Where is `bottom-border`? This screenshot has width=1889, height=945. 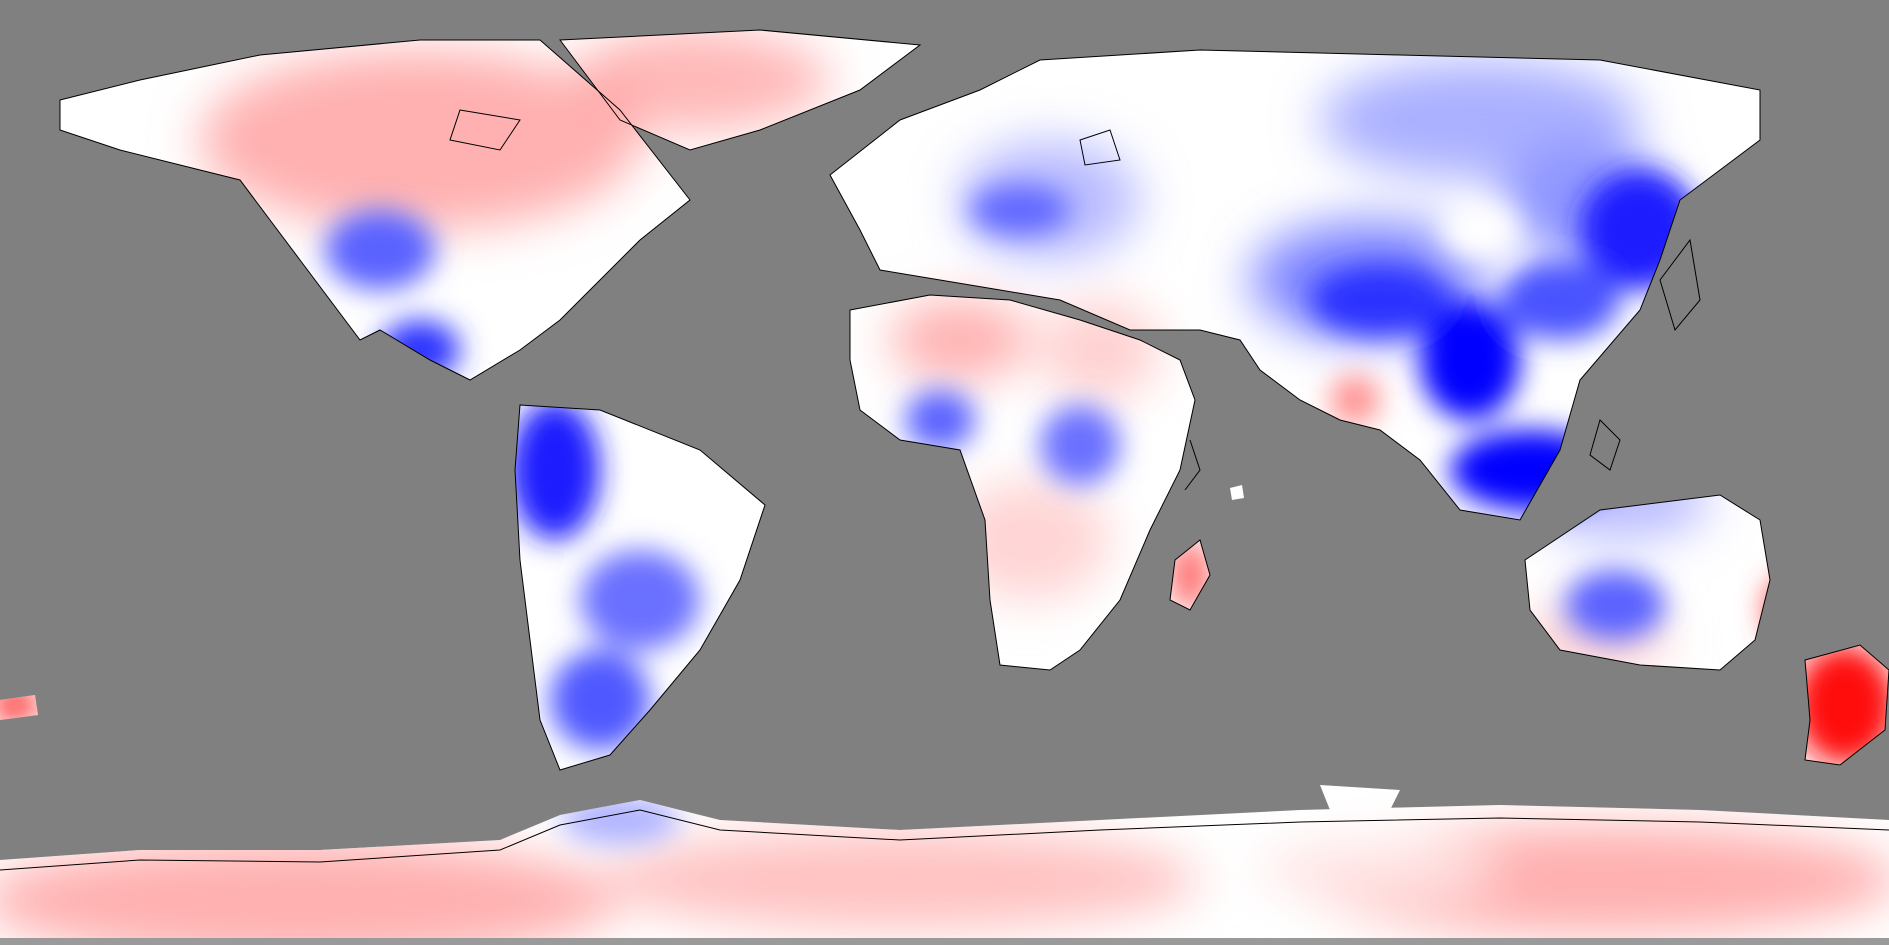 bottom-border is located at coordinates (944, 941).